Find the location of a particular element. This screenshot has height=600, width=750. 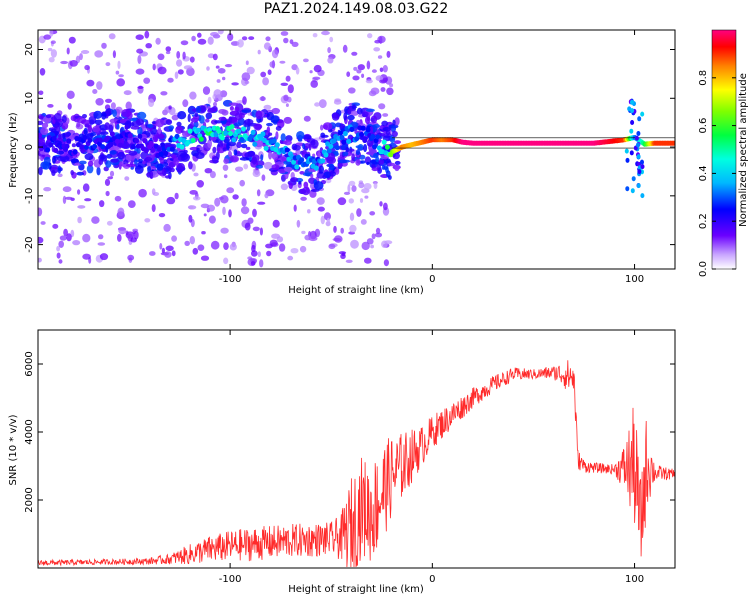

colorbar-tick-label: 0.2 is located at coordinates (703, 221).